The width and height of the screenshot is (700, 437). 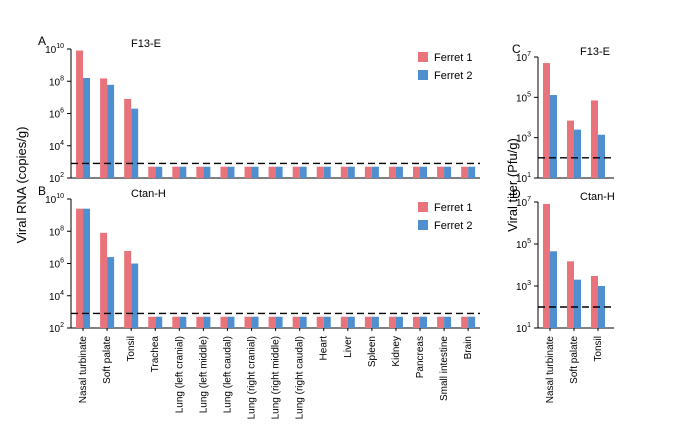 What do you see at coordinates (516, 49) in the screenshot?
I see `panel-letter: C` at bounding box center [516, 49].